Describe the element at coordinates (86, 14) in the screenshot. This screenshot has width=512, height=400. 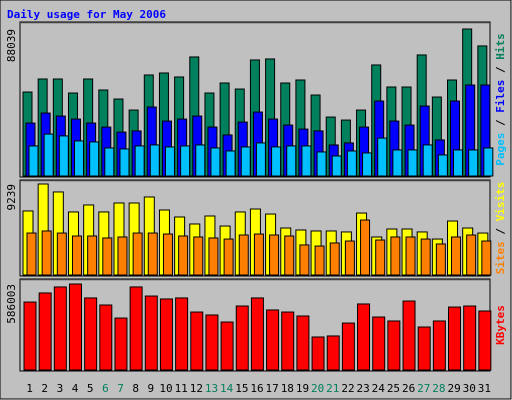
I see `chart-title: Daily usage for May 2006` at that location.